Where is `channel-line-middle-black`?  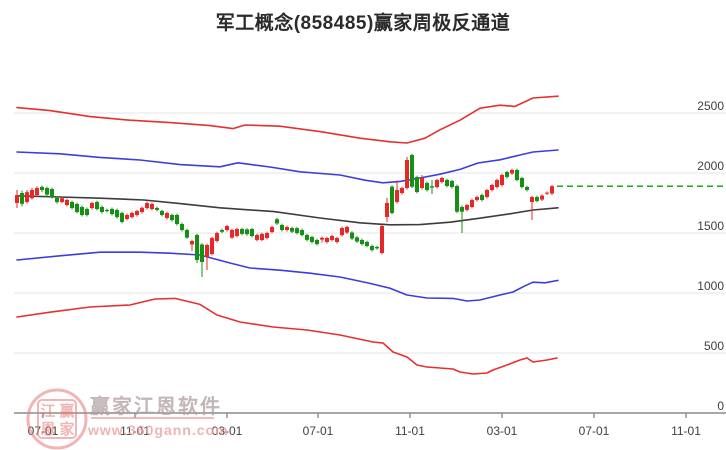
channel-line-middle-black is located at coordinates (287, 210).